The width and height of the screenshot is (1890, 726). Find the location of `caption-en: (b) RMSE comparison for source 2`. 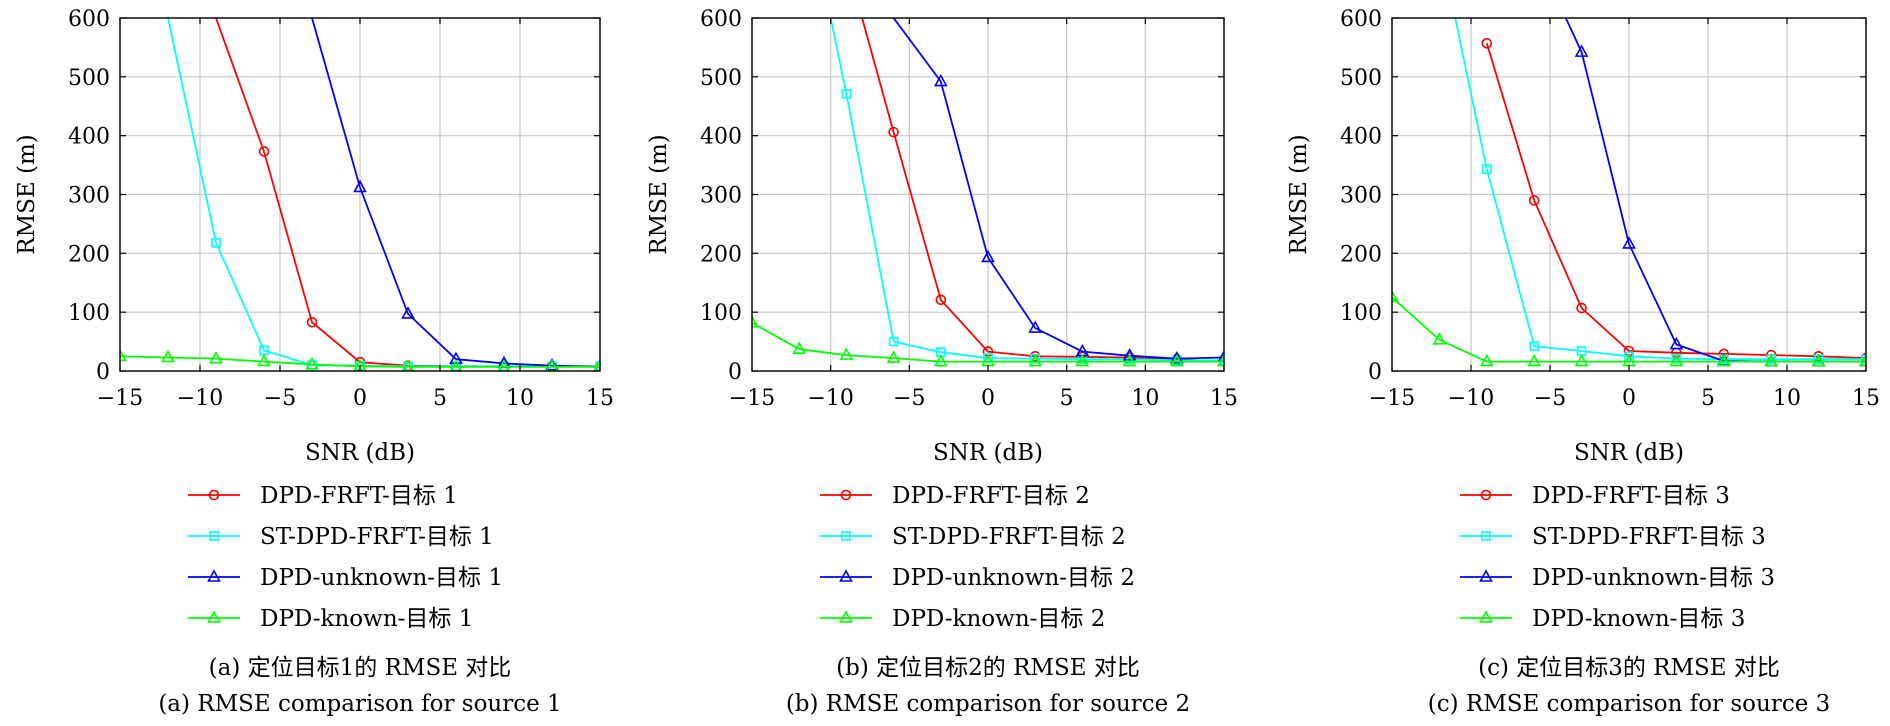

caption-en: (b) RMSE comparison for source 2 is located at coordinates (988, 704).